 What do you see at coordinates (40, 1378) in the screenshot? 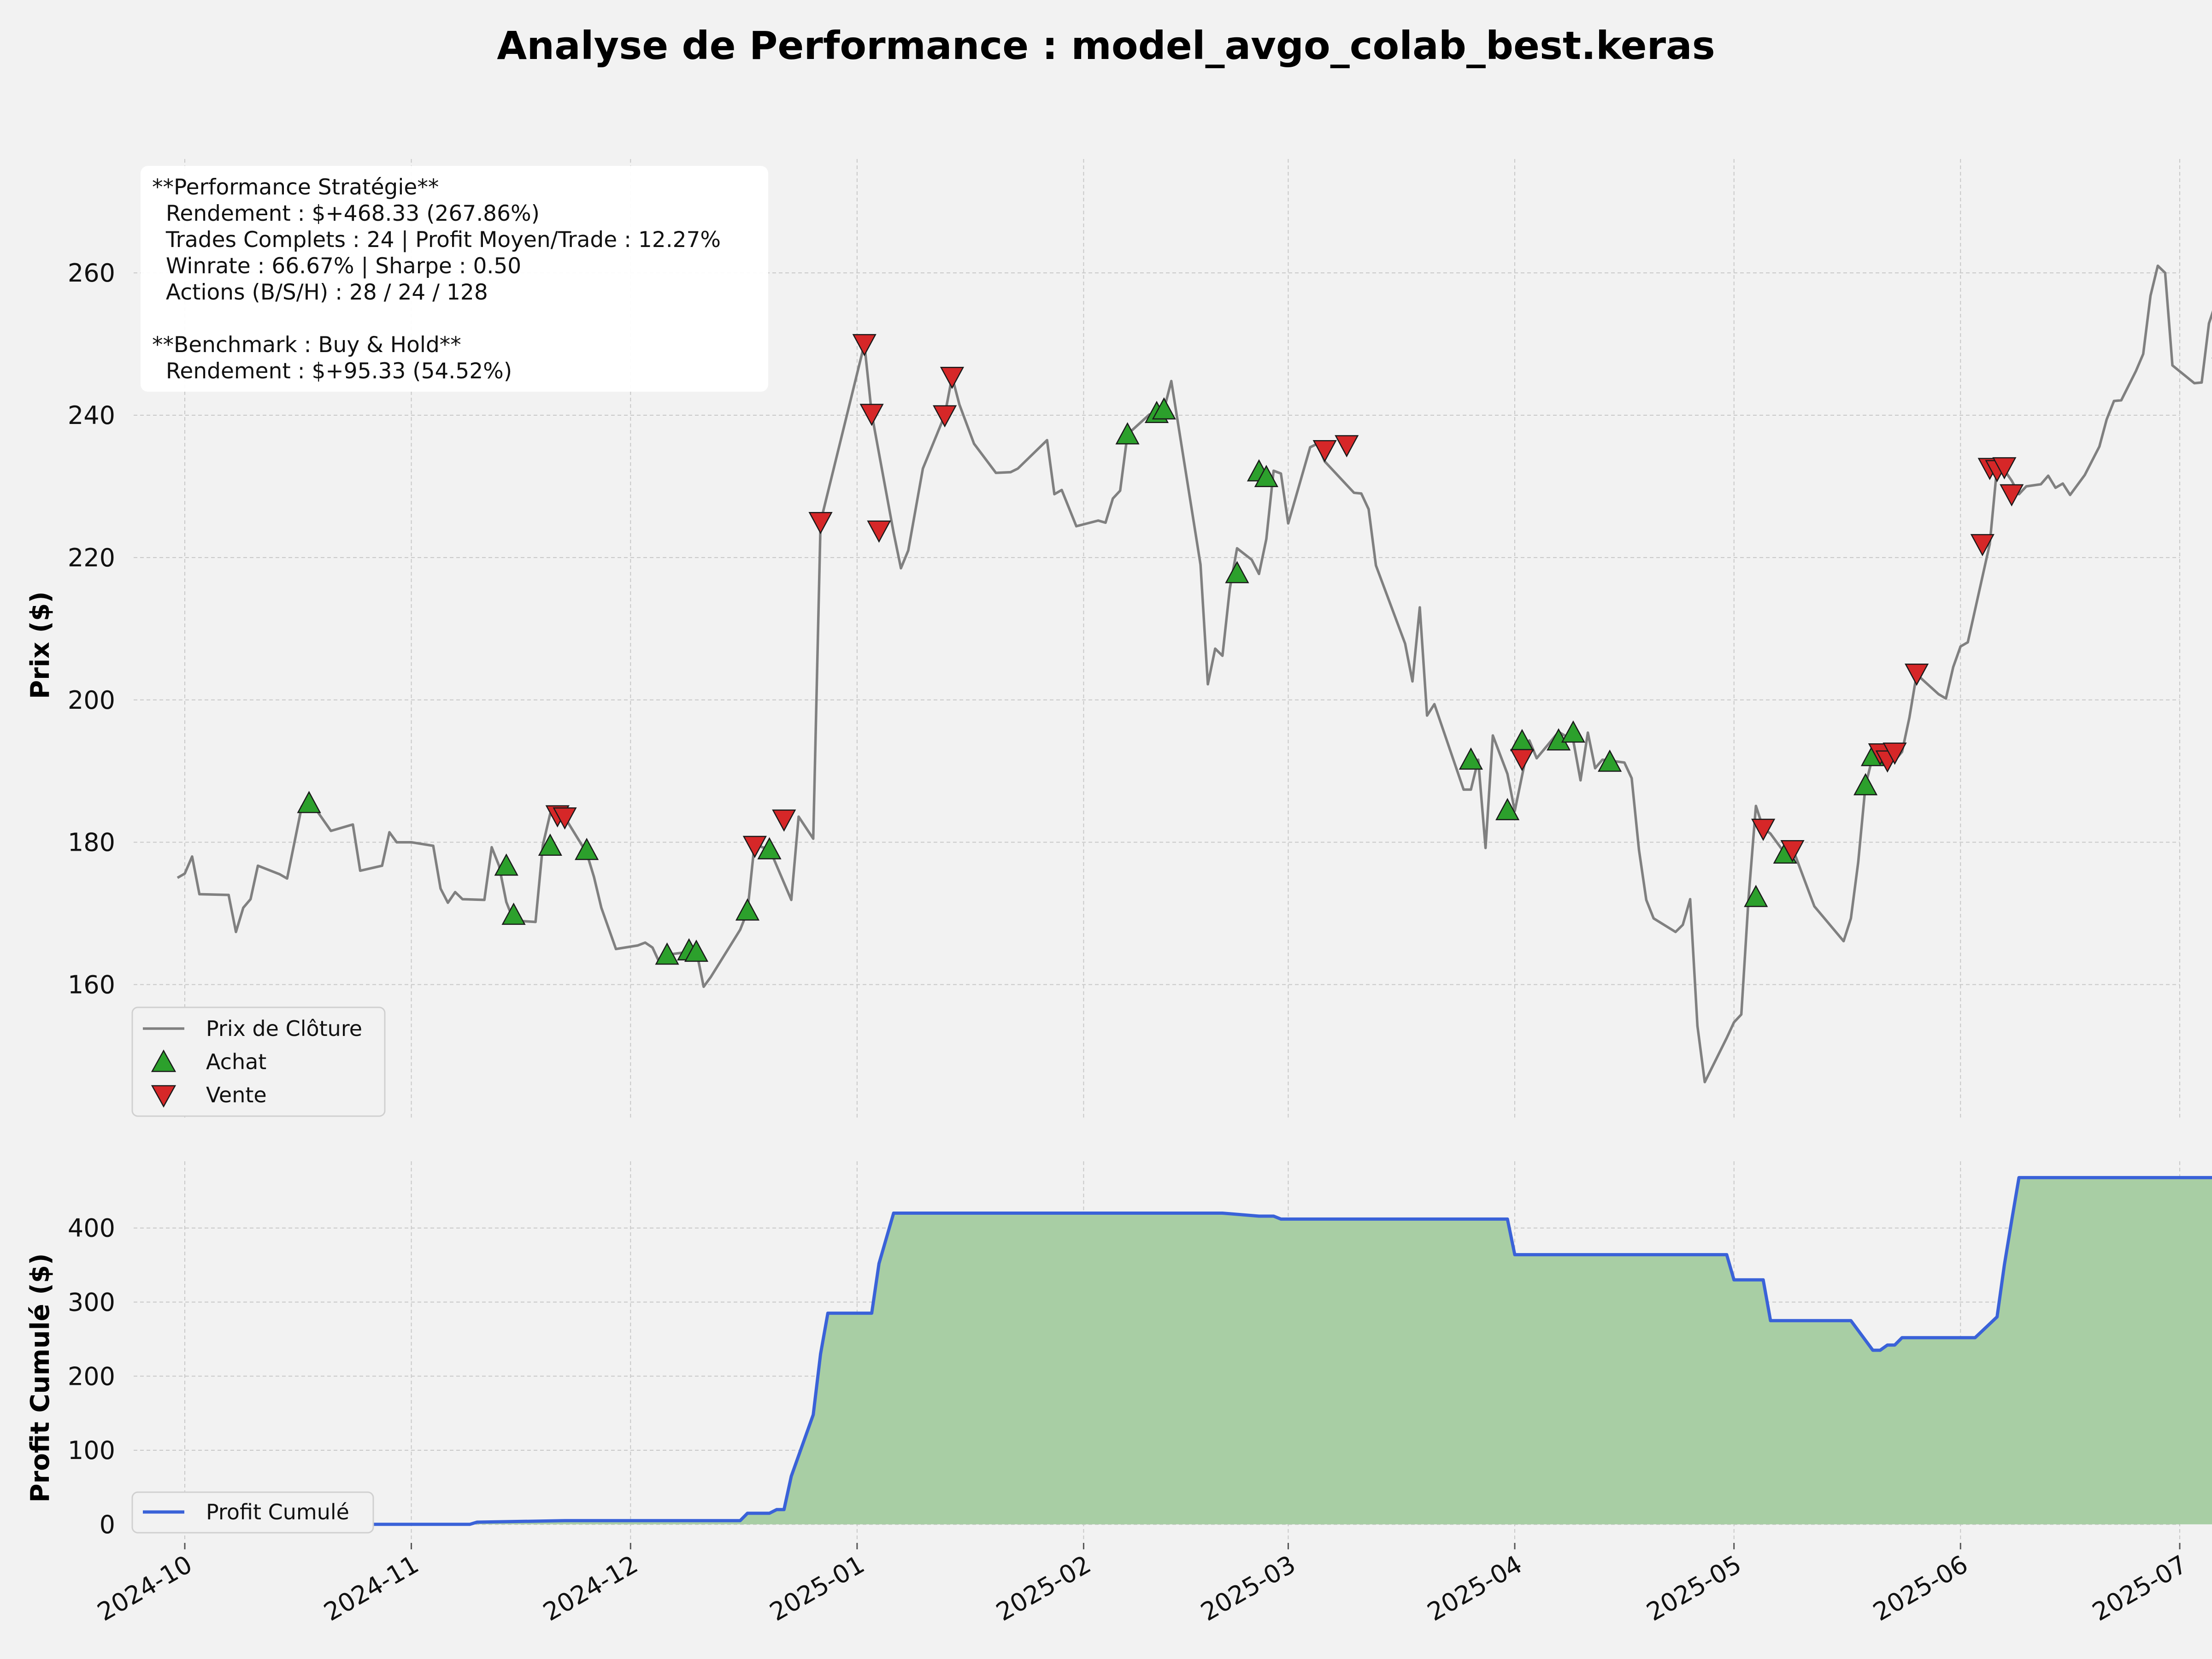
I see `profit-y-axis-label: Profit Cumulé ($)` at bounding box center [40, 1378].